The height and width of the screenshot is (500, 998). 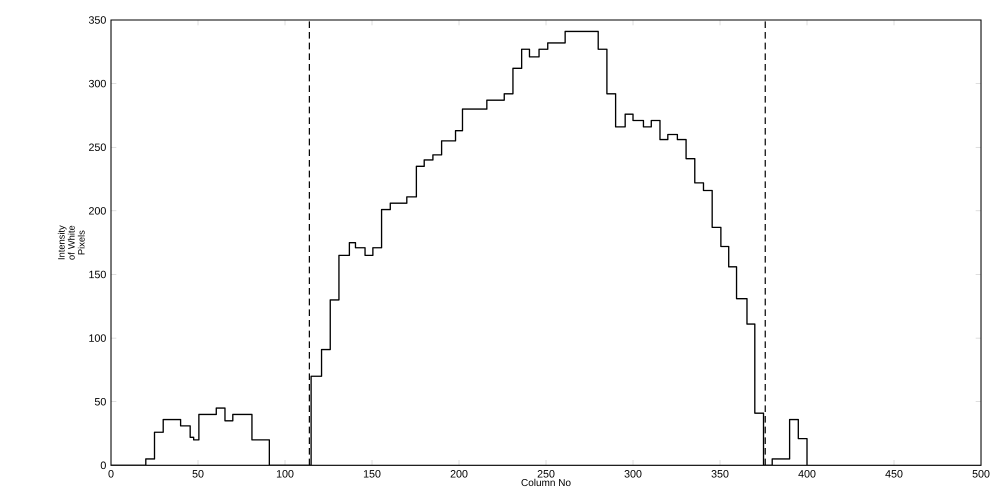 I want to click on y-tick-label: 200, so click(x=97, y=211).